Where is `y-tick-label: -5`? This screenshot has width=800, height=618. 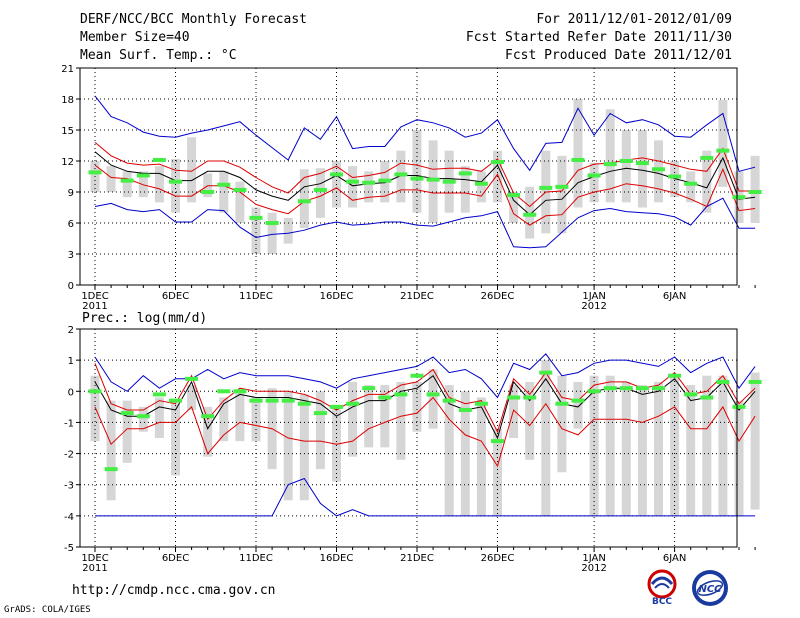 y-tick-label: -5 is located at coordinates (69, 548).